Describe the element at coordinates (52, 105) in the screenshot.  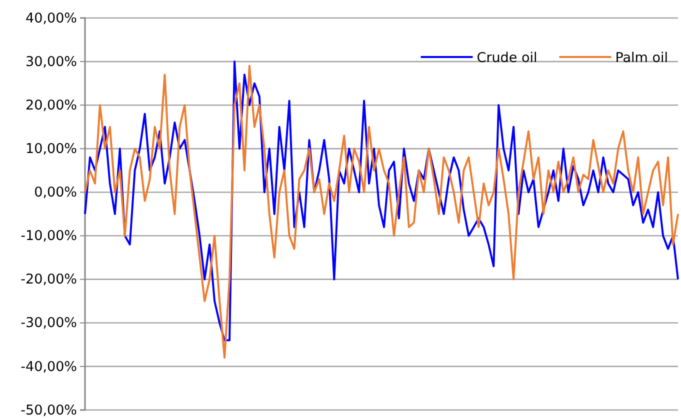
I see `y-tick-label: 20,00%` at that location.